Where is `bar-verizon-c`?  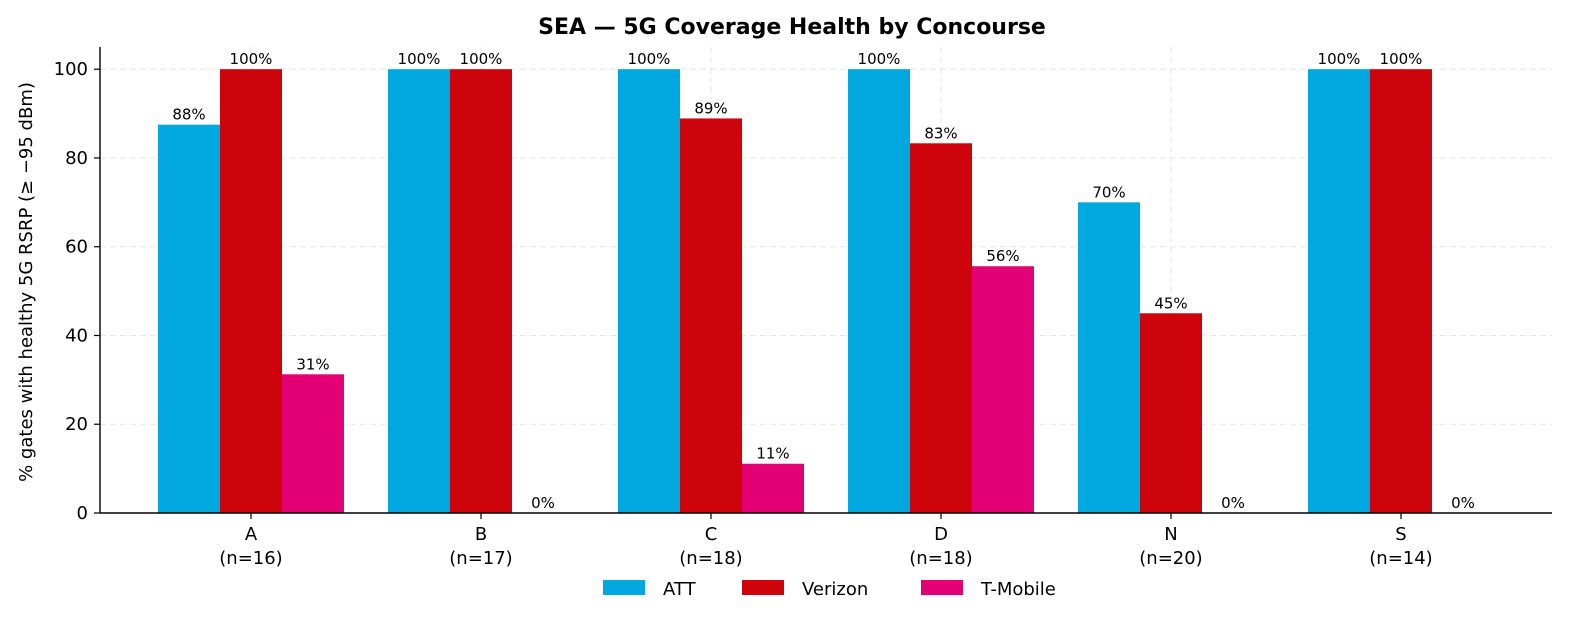
bar-verizon-c is located at coordinates (711, 315).